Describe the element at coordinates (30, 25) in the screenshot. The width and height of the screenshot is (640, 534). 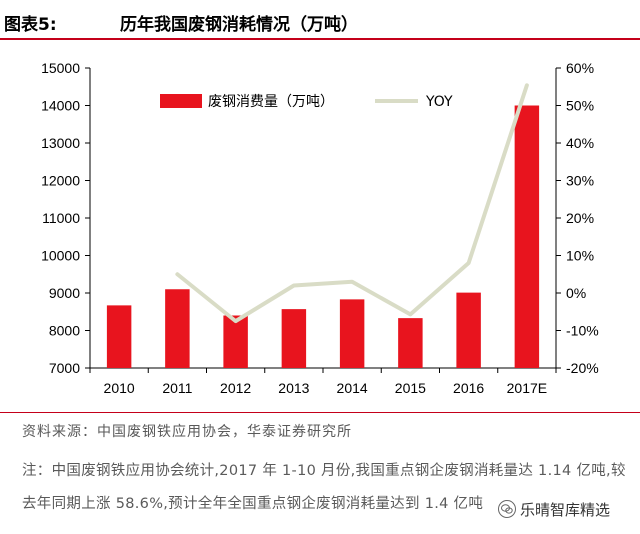
I see `figure-label: 图表5:` at that location.